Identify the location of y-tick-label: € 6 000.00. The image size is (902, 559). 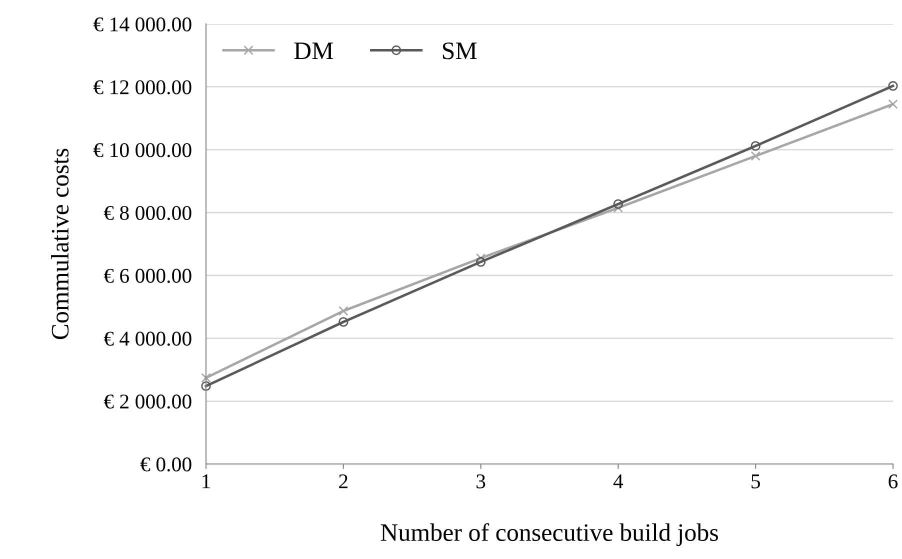
(148, 275).